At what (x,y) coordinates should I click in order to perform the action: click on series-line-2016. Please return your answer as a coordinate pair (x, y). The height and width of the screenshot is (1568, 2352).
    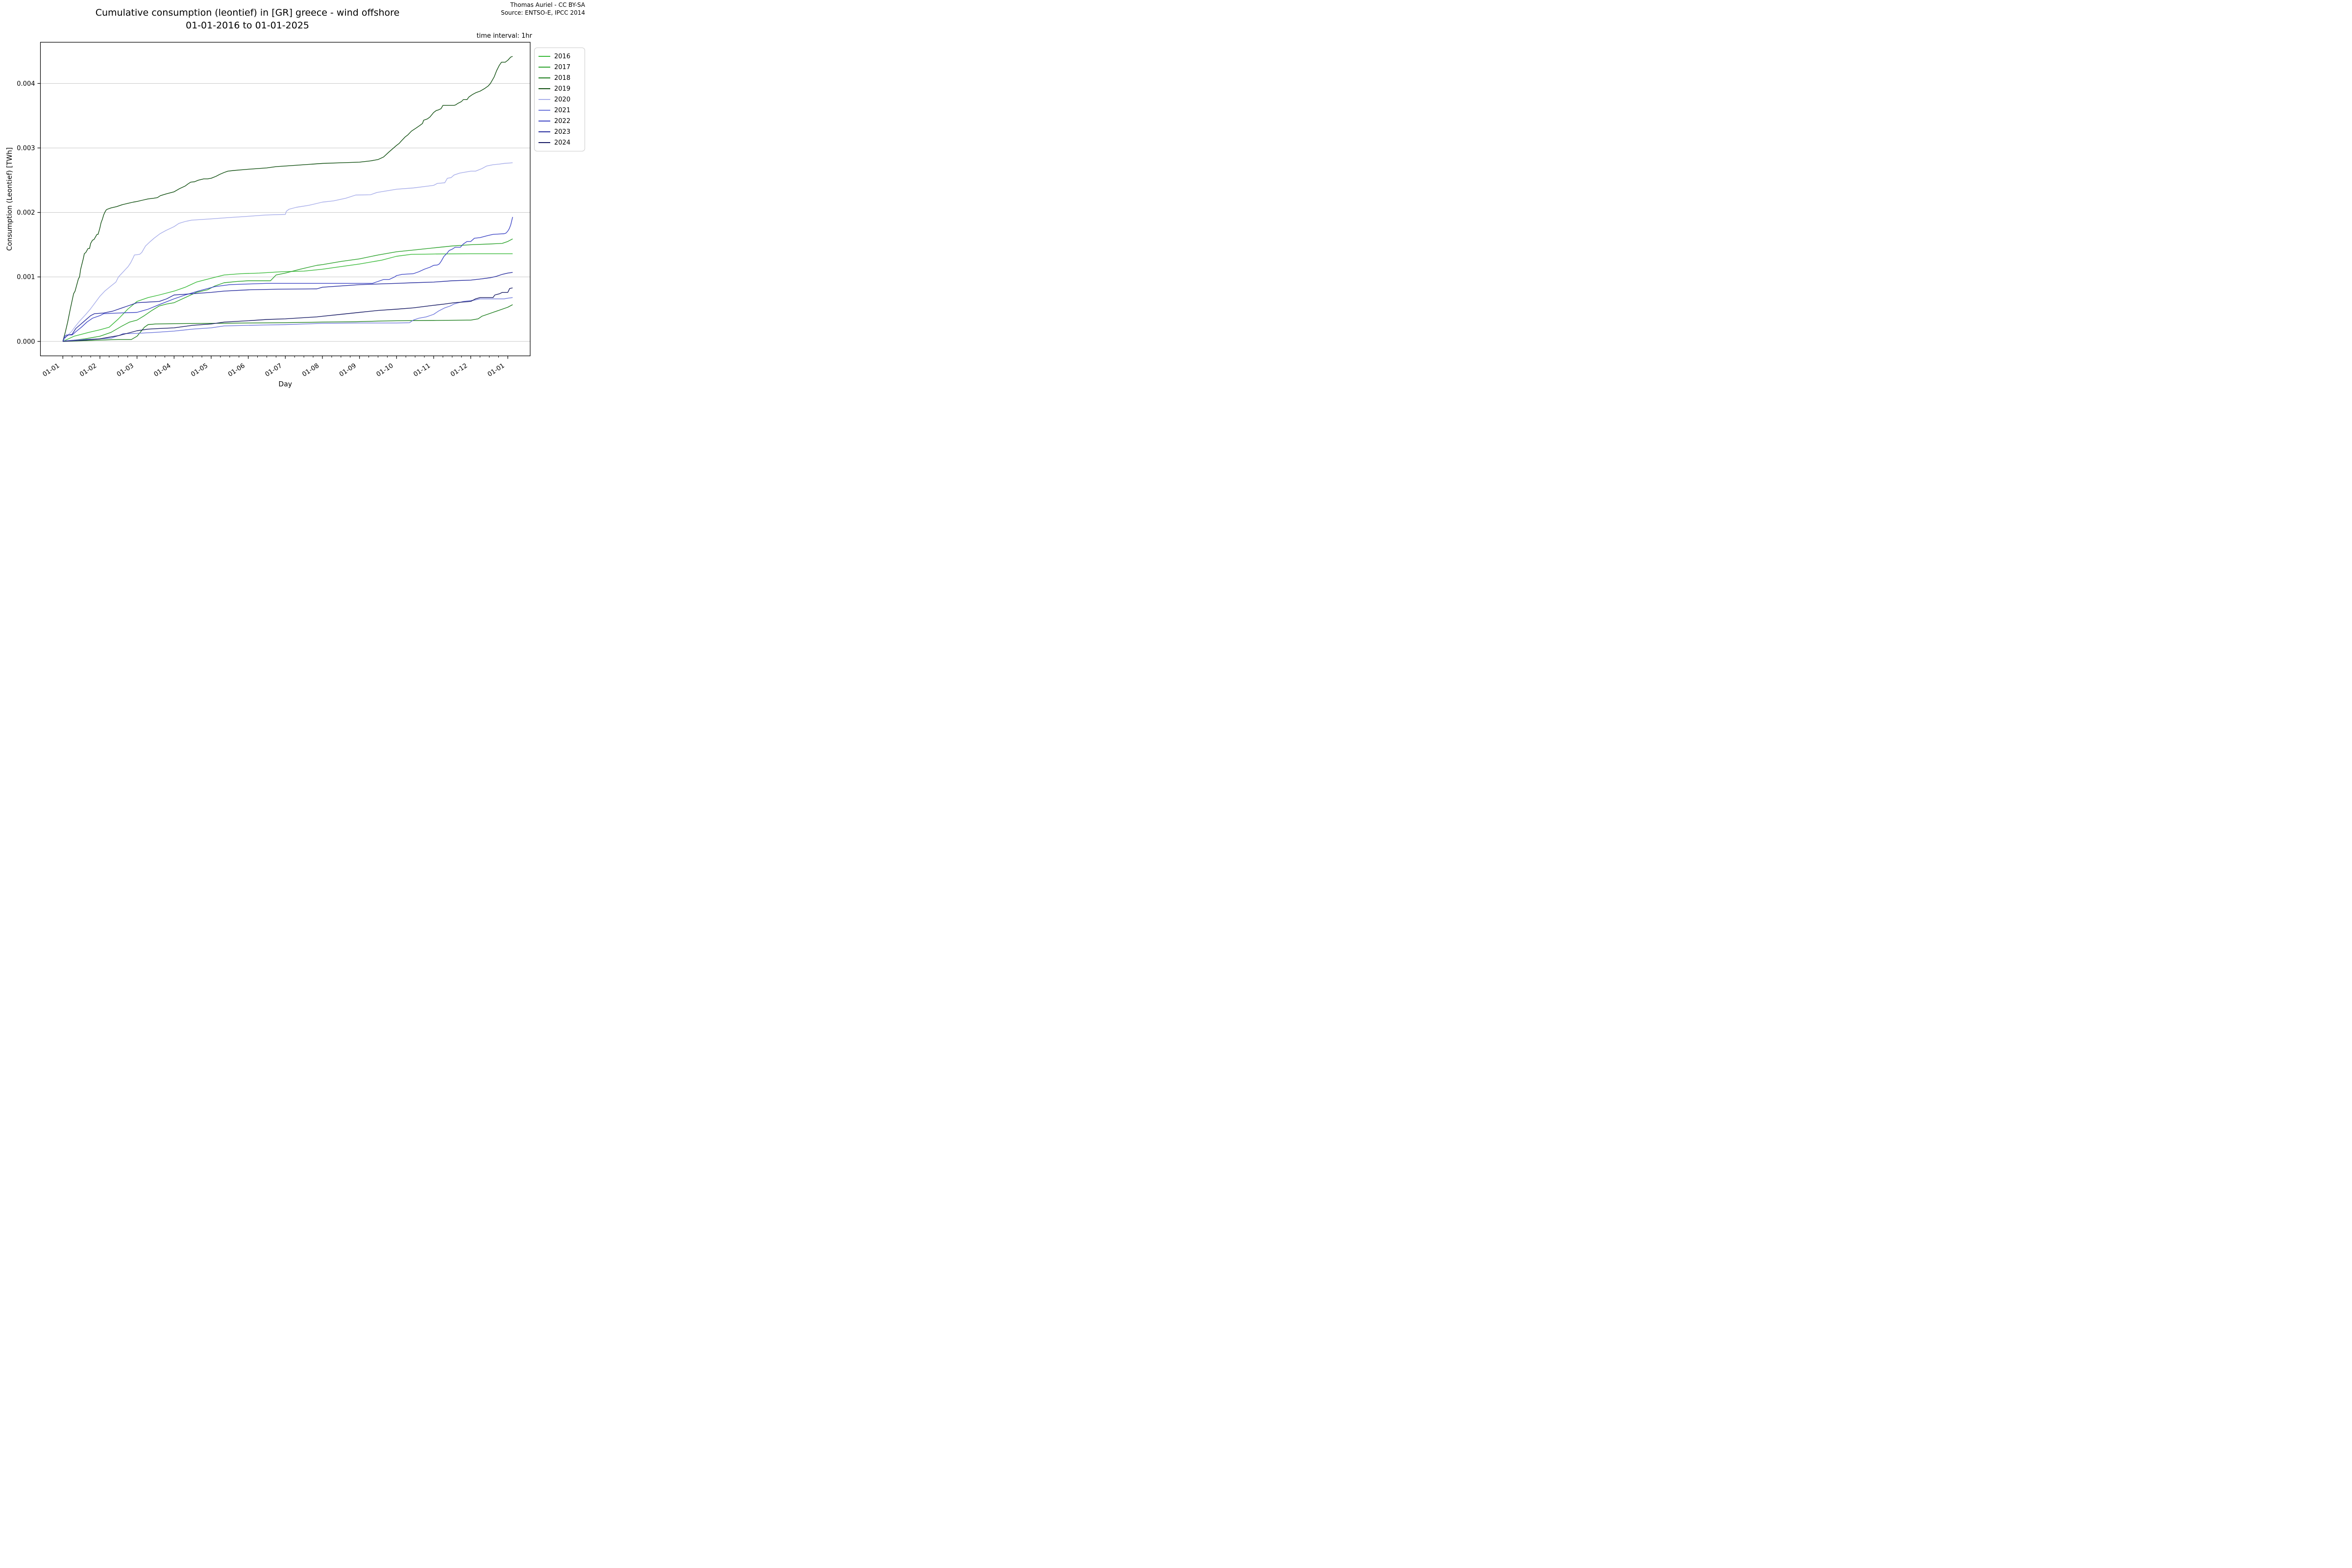
    Looking at the image, I should click on (288, 297).